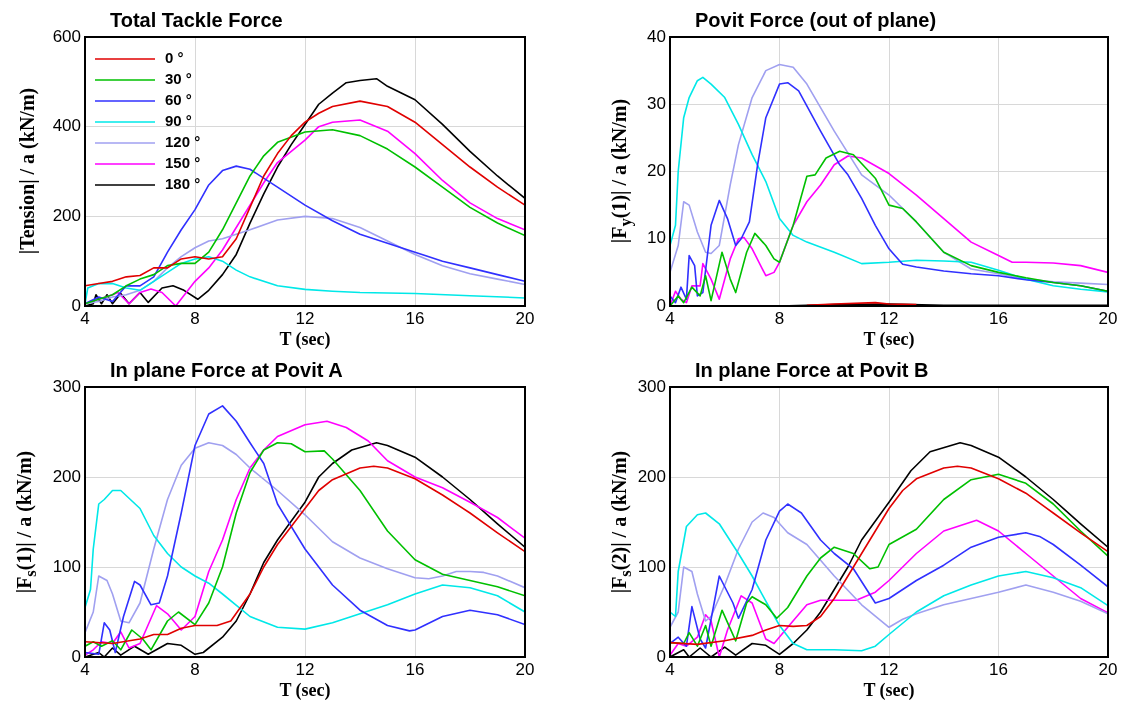 This screenshot has height=702, width=1122. What do you see at coordinates (656, 238) in the screenshot?
I see `y-tick-label: 10` at bounding box center [656, 238].